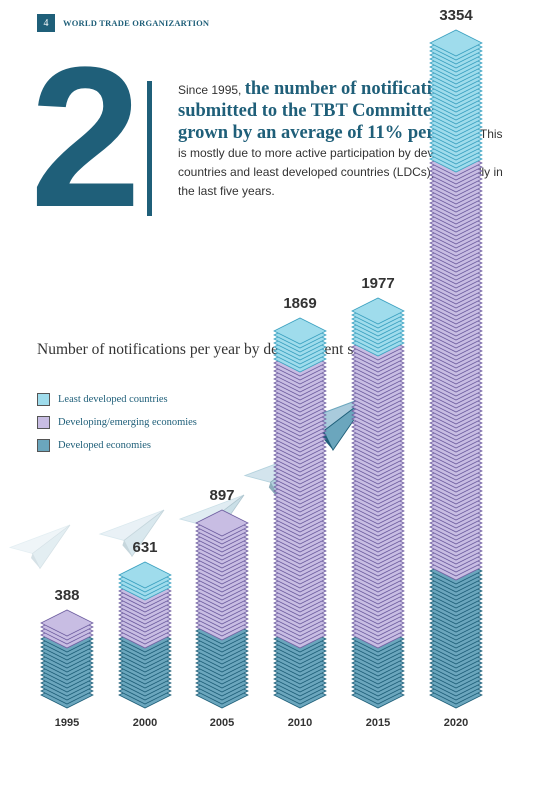 The image size is (559, 793). Describe the element at coordinates (144, 547) in the screenshot. I see `bar-total-label: 631` at that location.